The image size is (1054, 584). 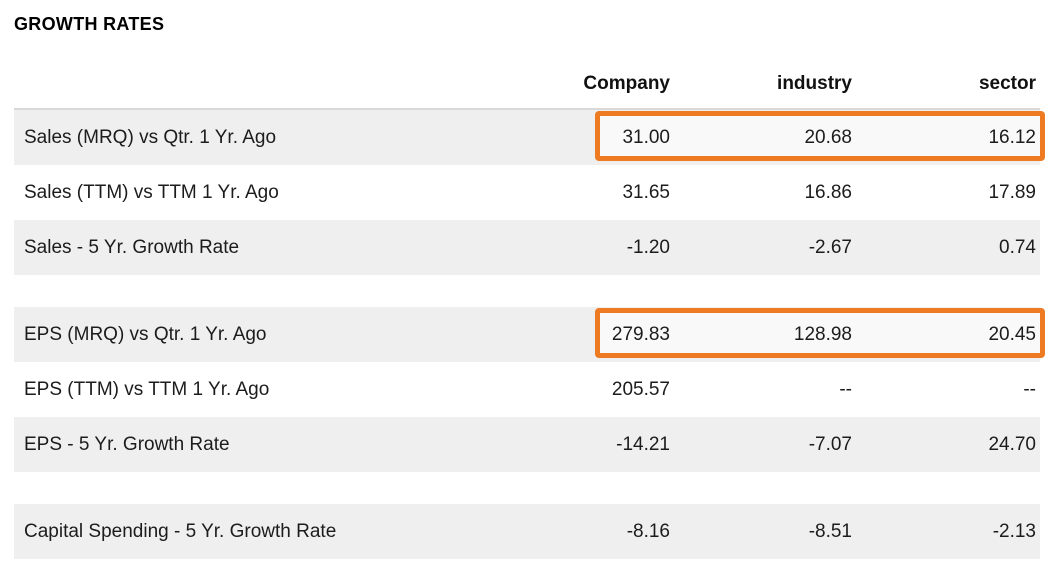 What do you see at coordinates (648, 247) in the screenshot?
I see `value-company: -1.20` at bounding box center [648, 247].